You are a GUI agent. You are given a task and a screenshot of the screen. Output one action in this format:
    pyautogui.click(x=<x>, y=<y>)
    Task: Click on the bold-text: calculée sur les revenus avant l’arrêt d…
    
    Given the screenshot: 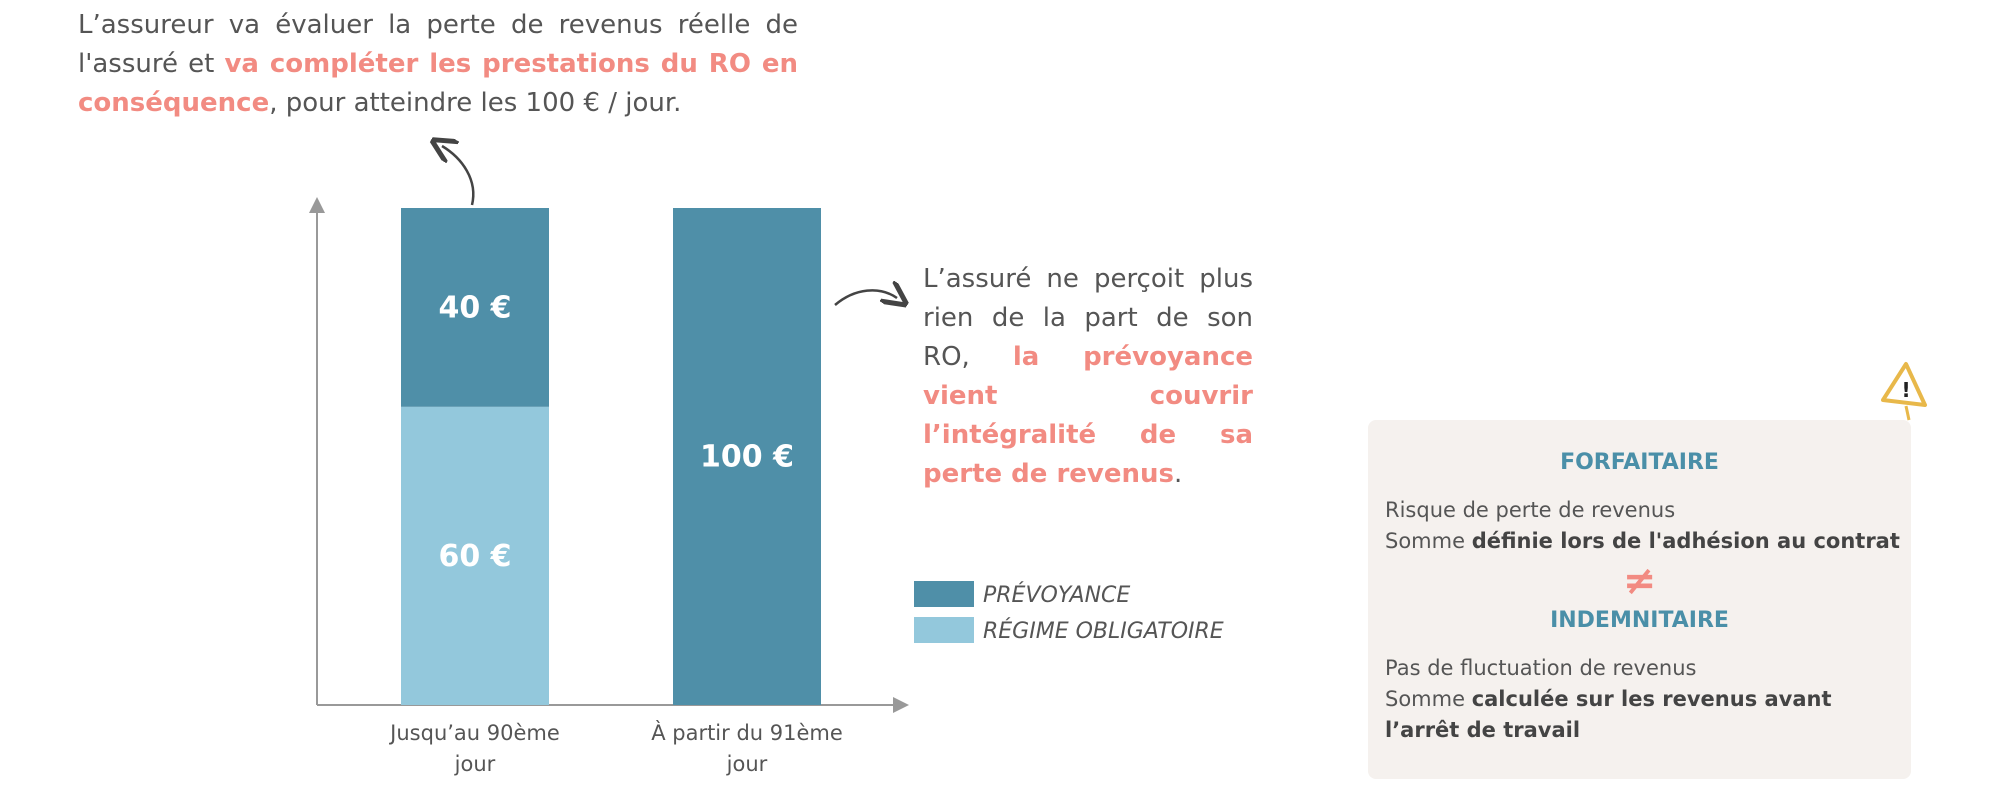 What is the action you would take?
    pyautogui.click(x=1608, y=714)
    